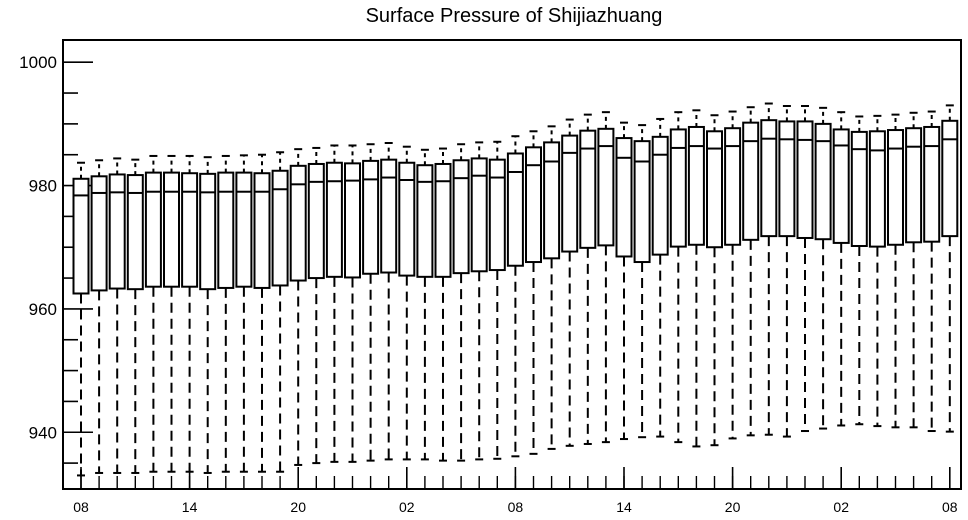 The width and height of the screenshot is (968, 520). What do you see at coordinates (38, 62) in the screenshot?
I see `y-tick-label: 1000` at bounding box center [38, 62].